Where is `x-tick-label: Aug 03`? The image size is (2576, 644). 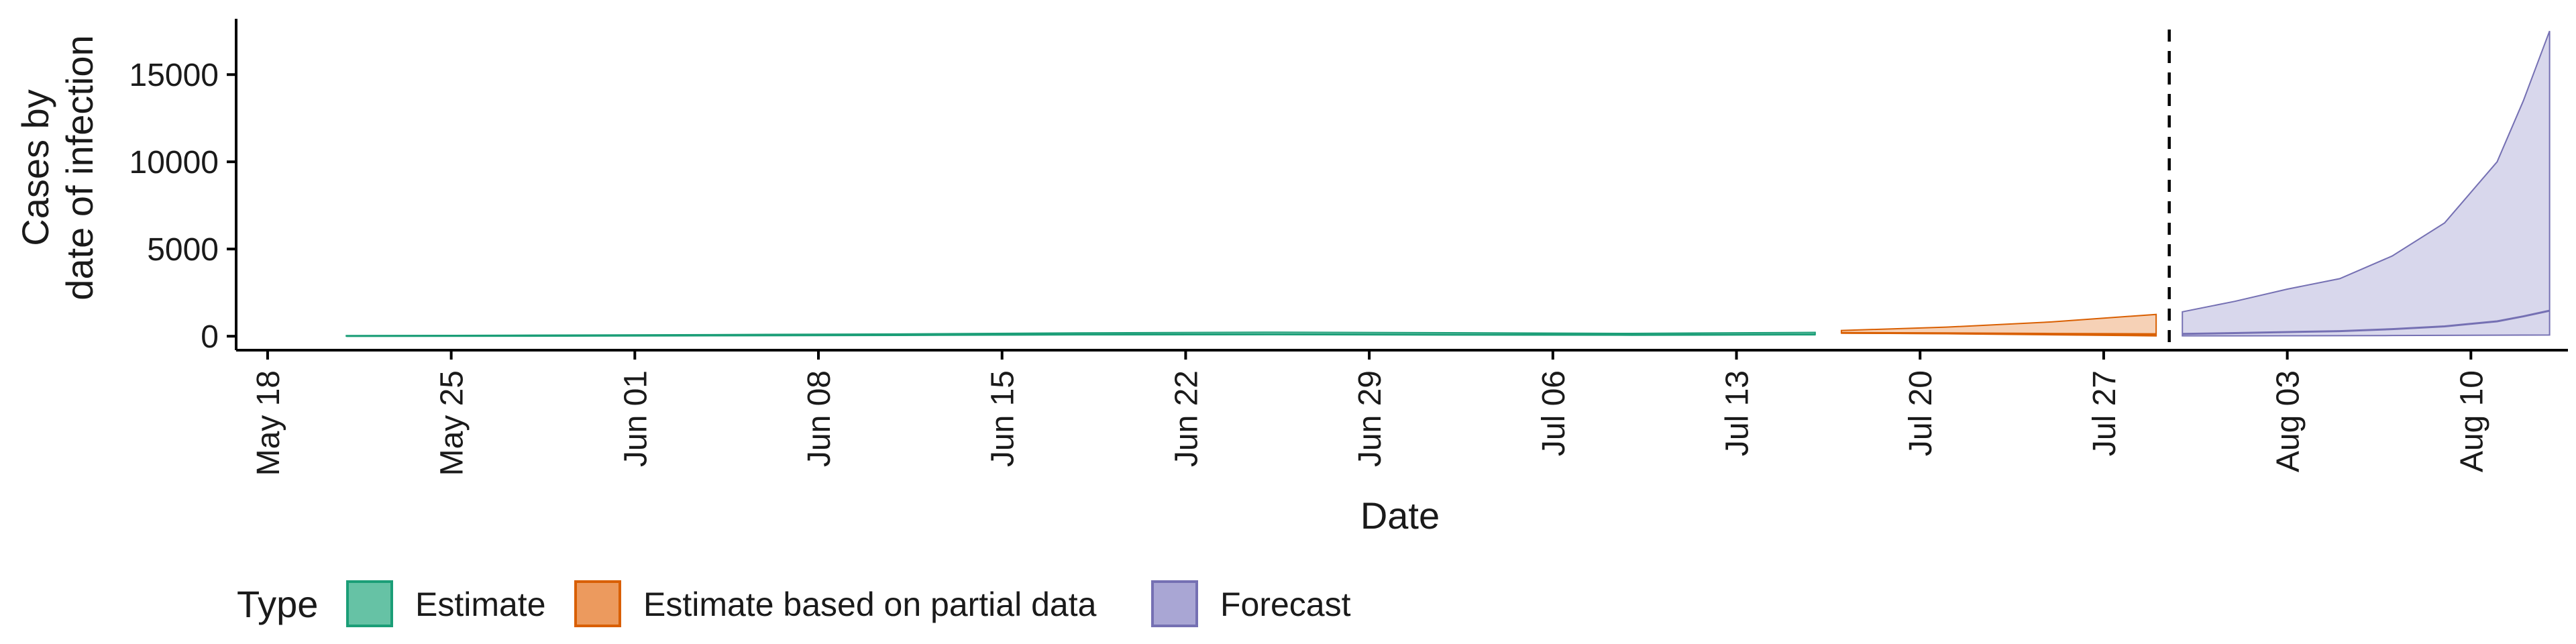 x-tick-label: Aug 03 is located at coordinates (2288, 421).